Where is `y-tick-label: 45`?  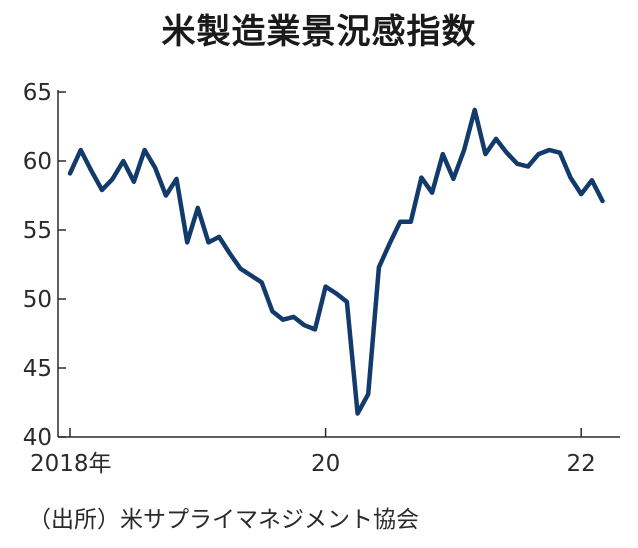 y-tick-label: 45 is located at coordinates (37, 369).